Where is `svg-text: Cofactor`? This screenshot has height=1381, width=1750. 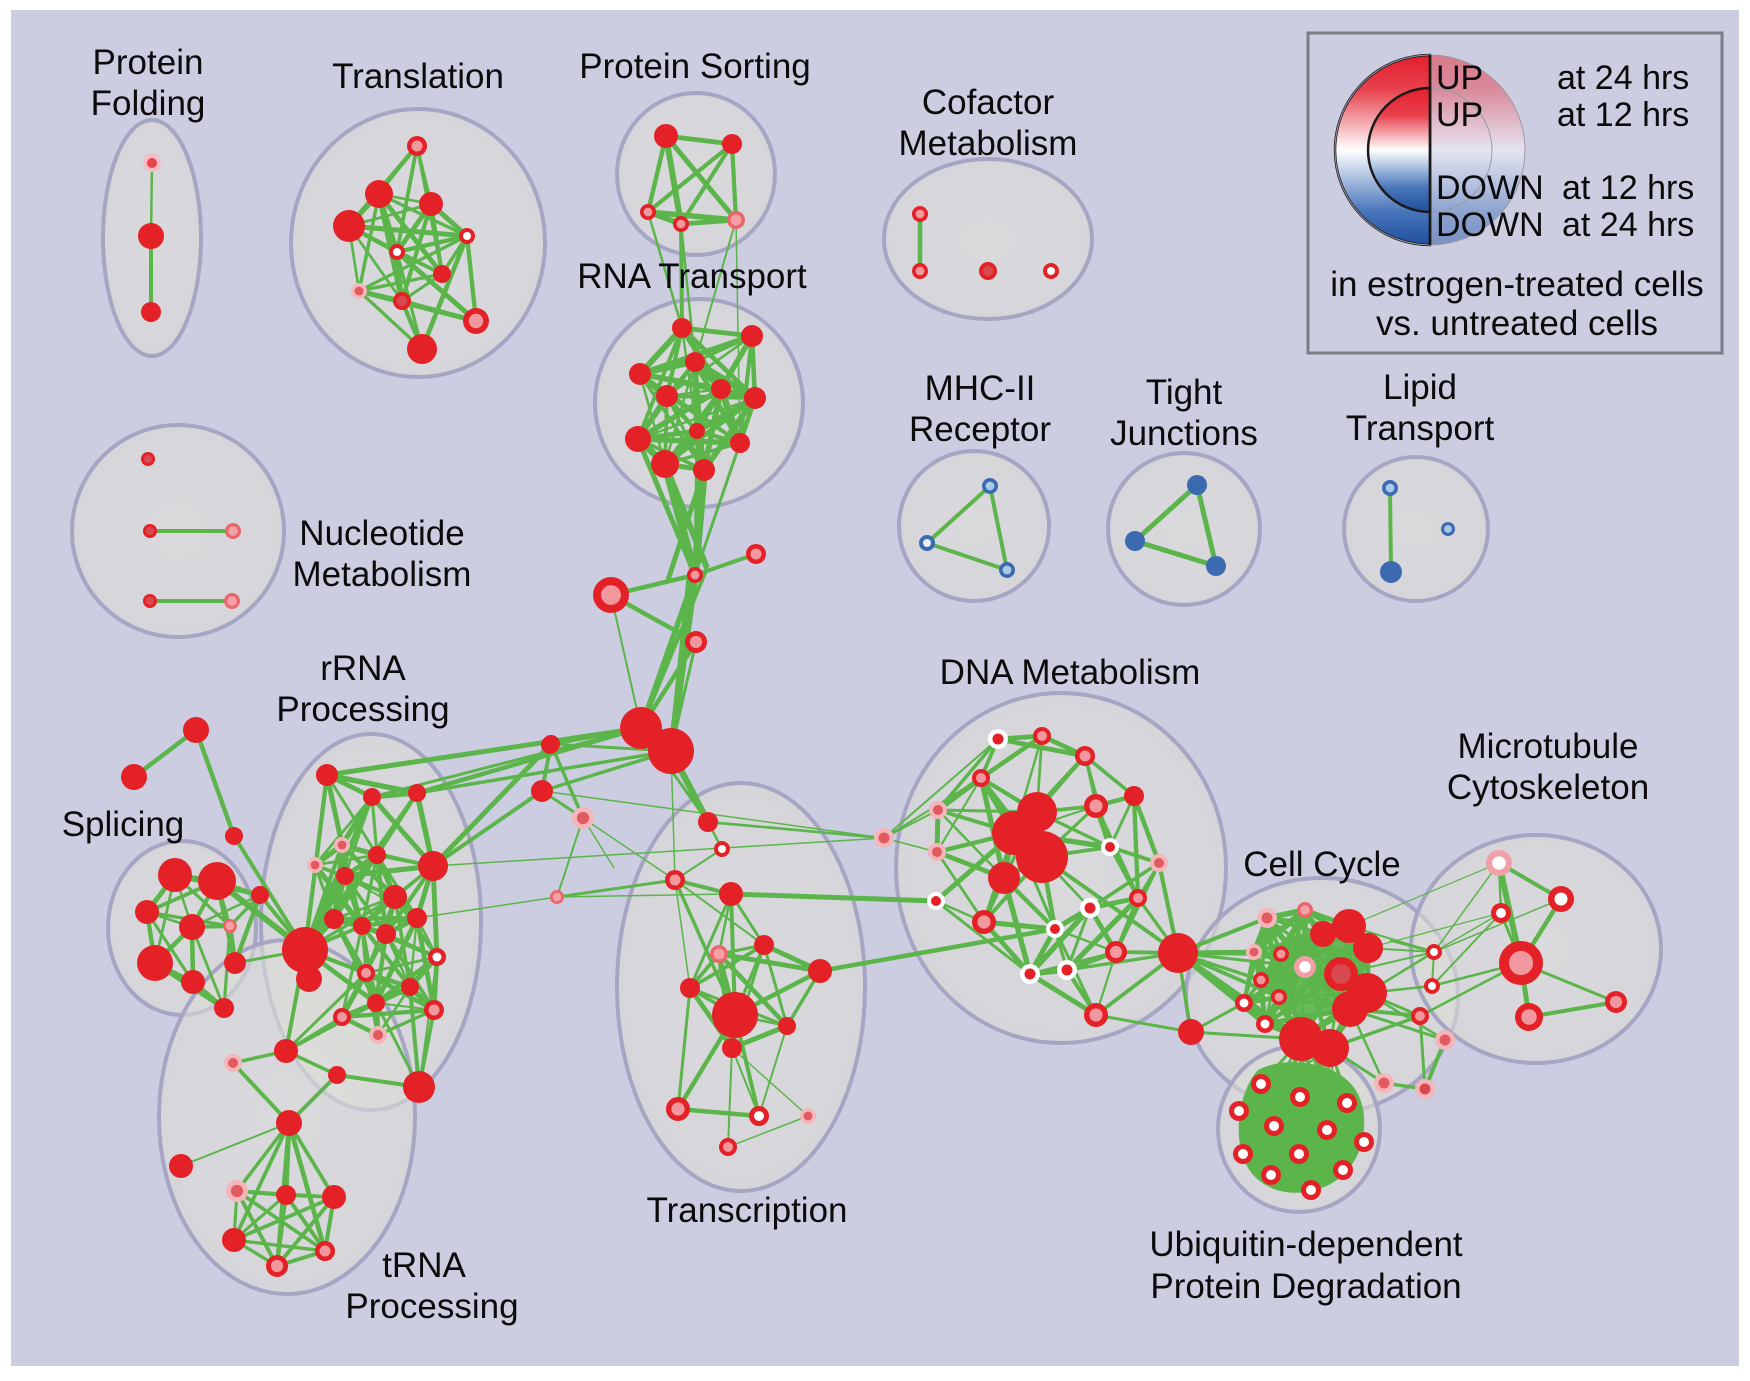 svg-text: Cofactor is located at coordinates (988, 102).